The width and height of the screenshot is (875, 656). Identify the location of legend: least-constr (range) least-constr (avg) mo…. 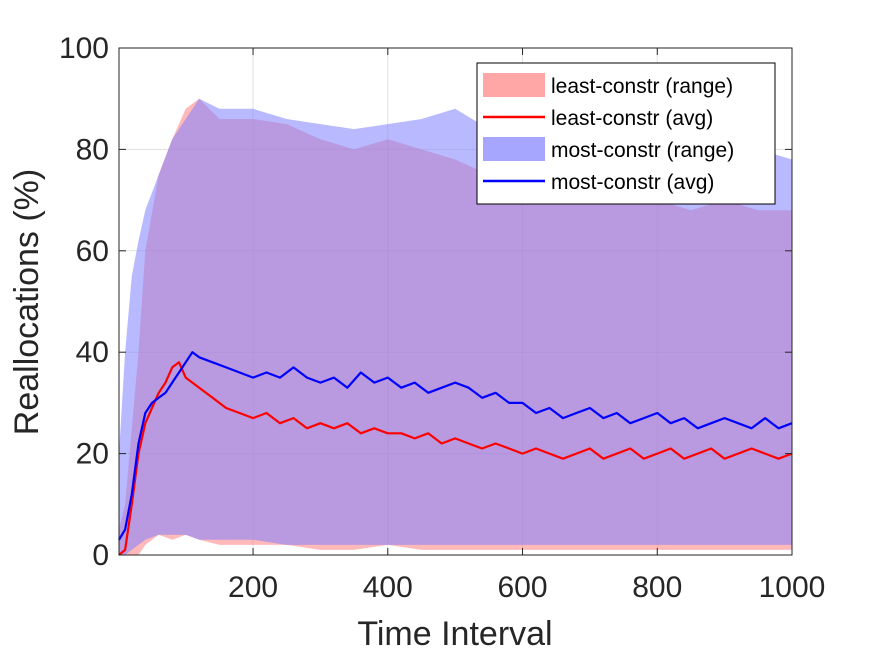
(626, 133).